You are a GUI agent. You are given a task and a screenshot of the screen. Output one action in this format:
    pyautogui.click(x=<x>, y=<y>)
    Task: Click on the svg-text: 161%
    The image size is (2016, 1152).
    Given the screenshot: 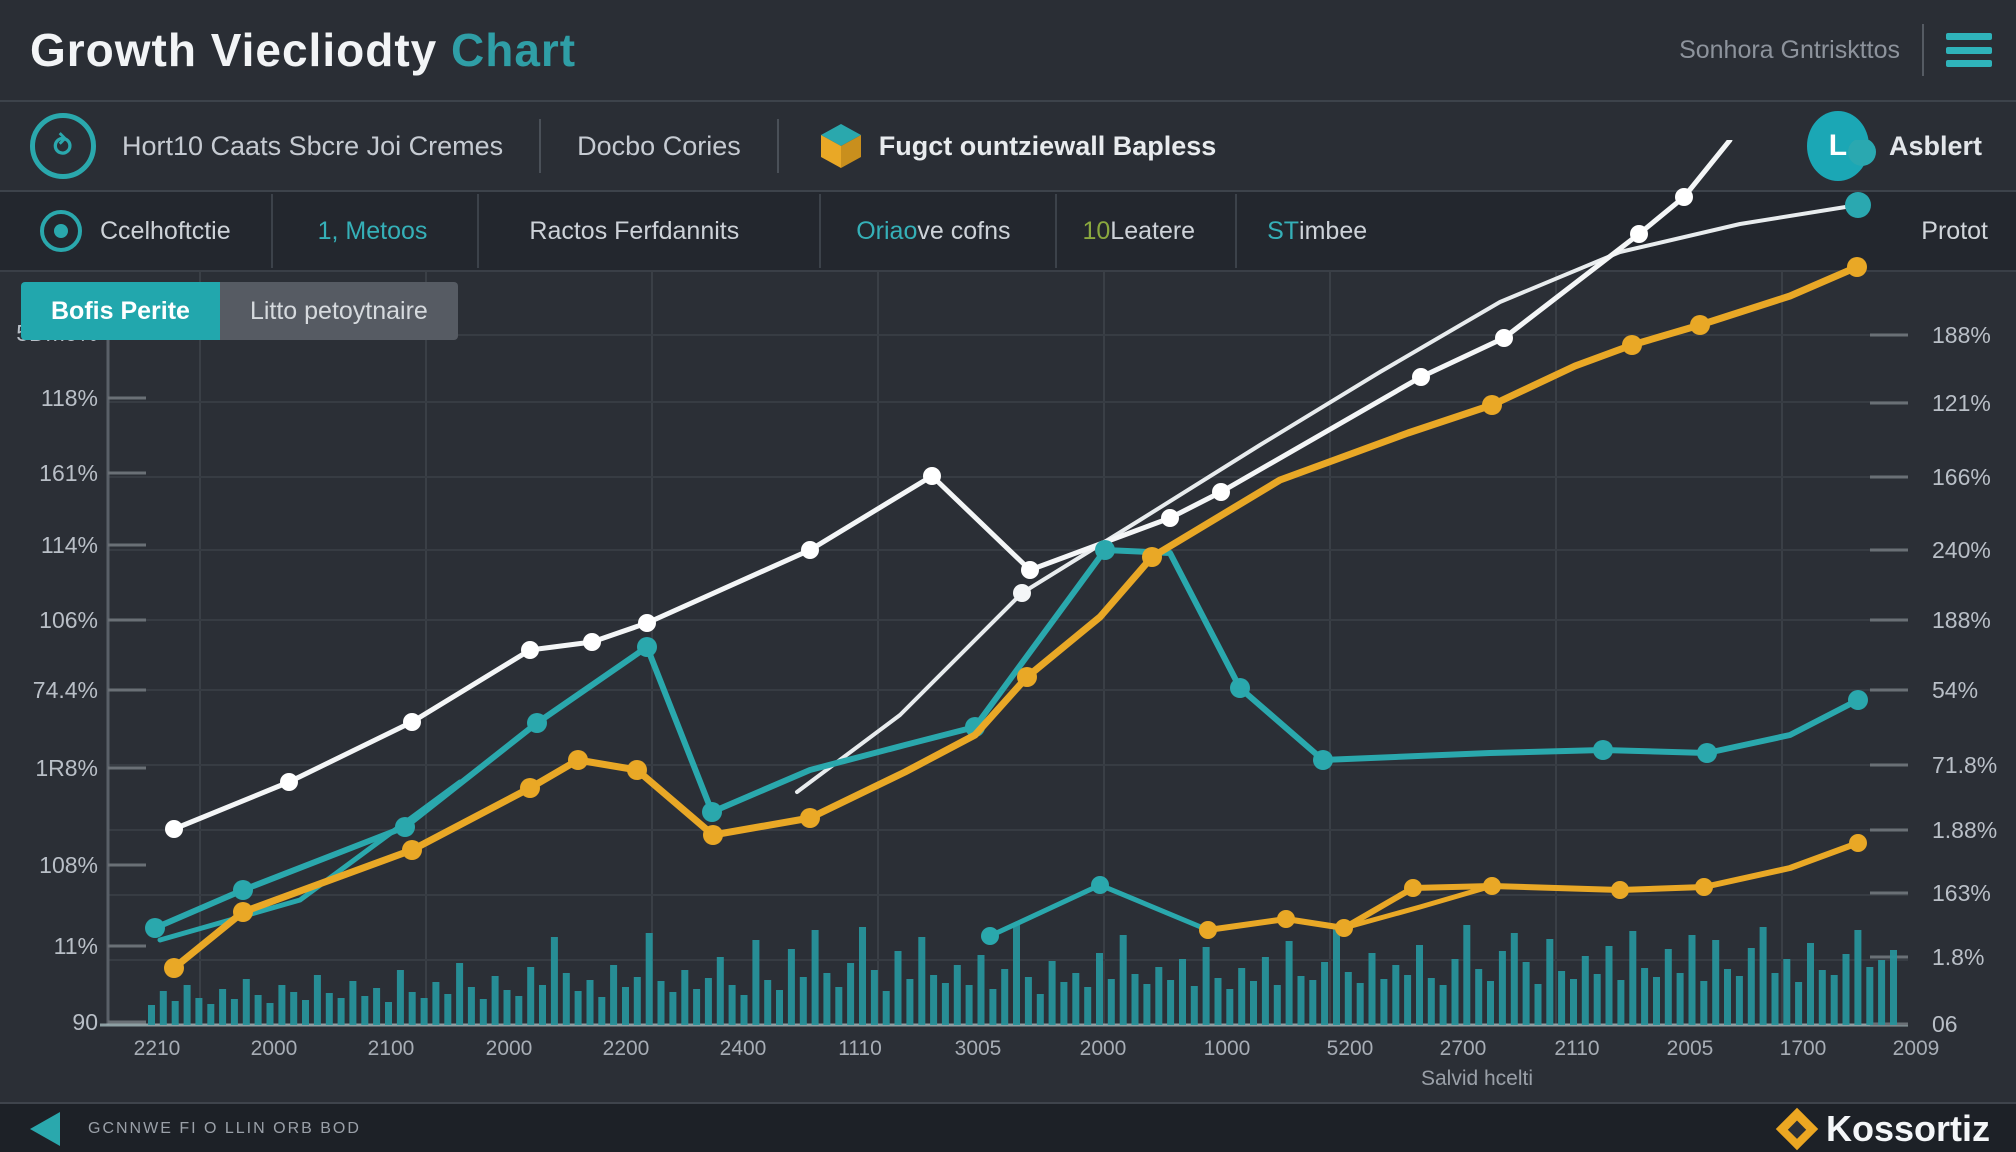 What is the action you would take?
    pyautogui.click(x=68, y=473)
    